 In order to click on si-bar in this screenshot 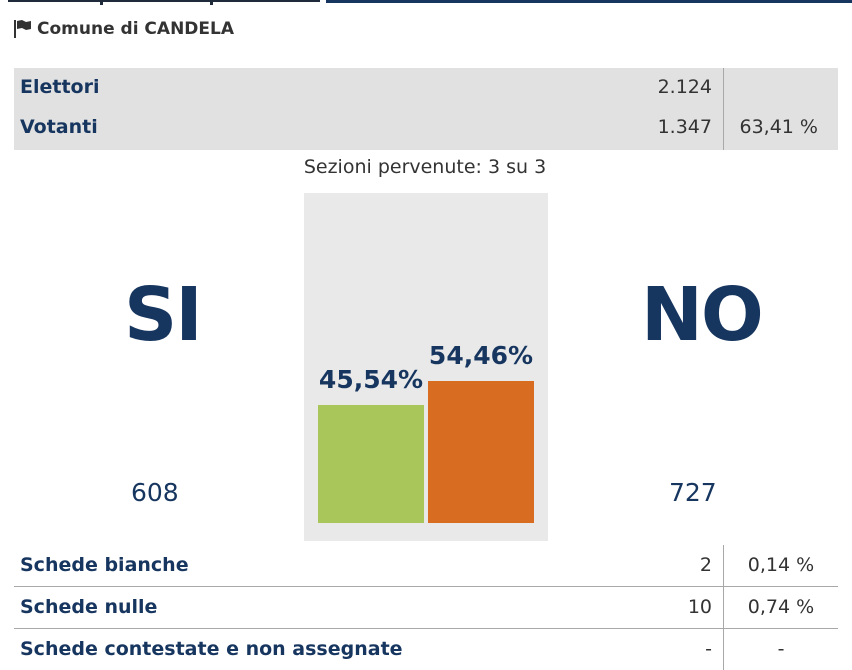, I will do `click(371, 464)`.